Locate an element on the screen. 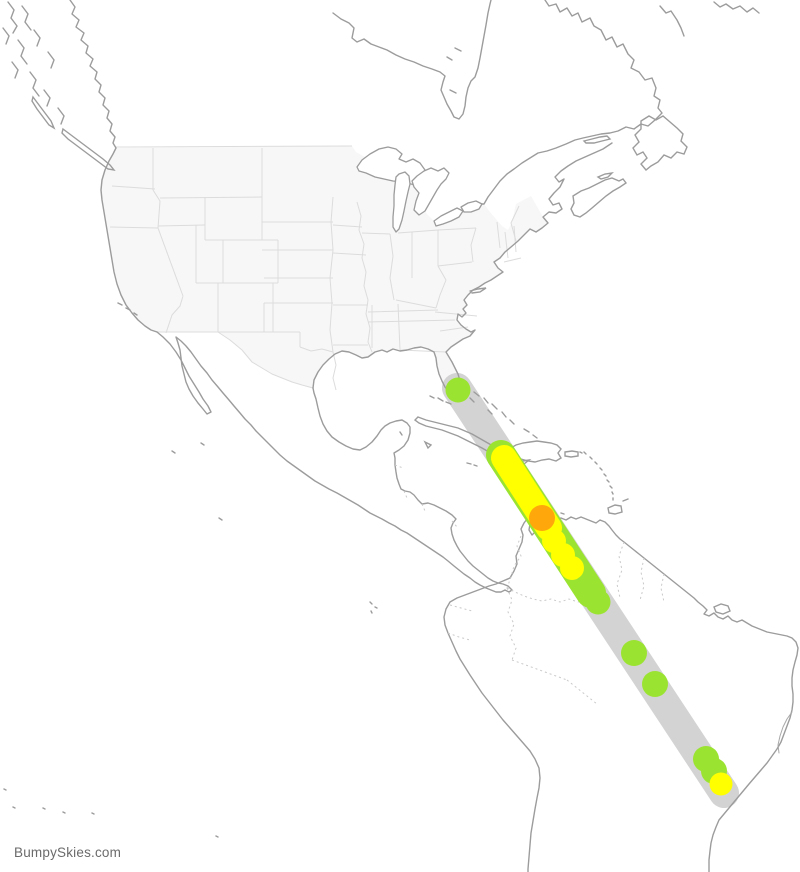 The image size is (800, 872). hudson-bay-coast is located at coordinates (412, 60).